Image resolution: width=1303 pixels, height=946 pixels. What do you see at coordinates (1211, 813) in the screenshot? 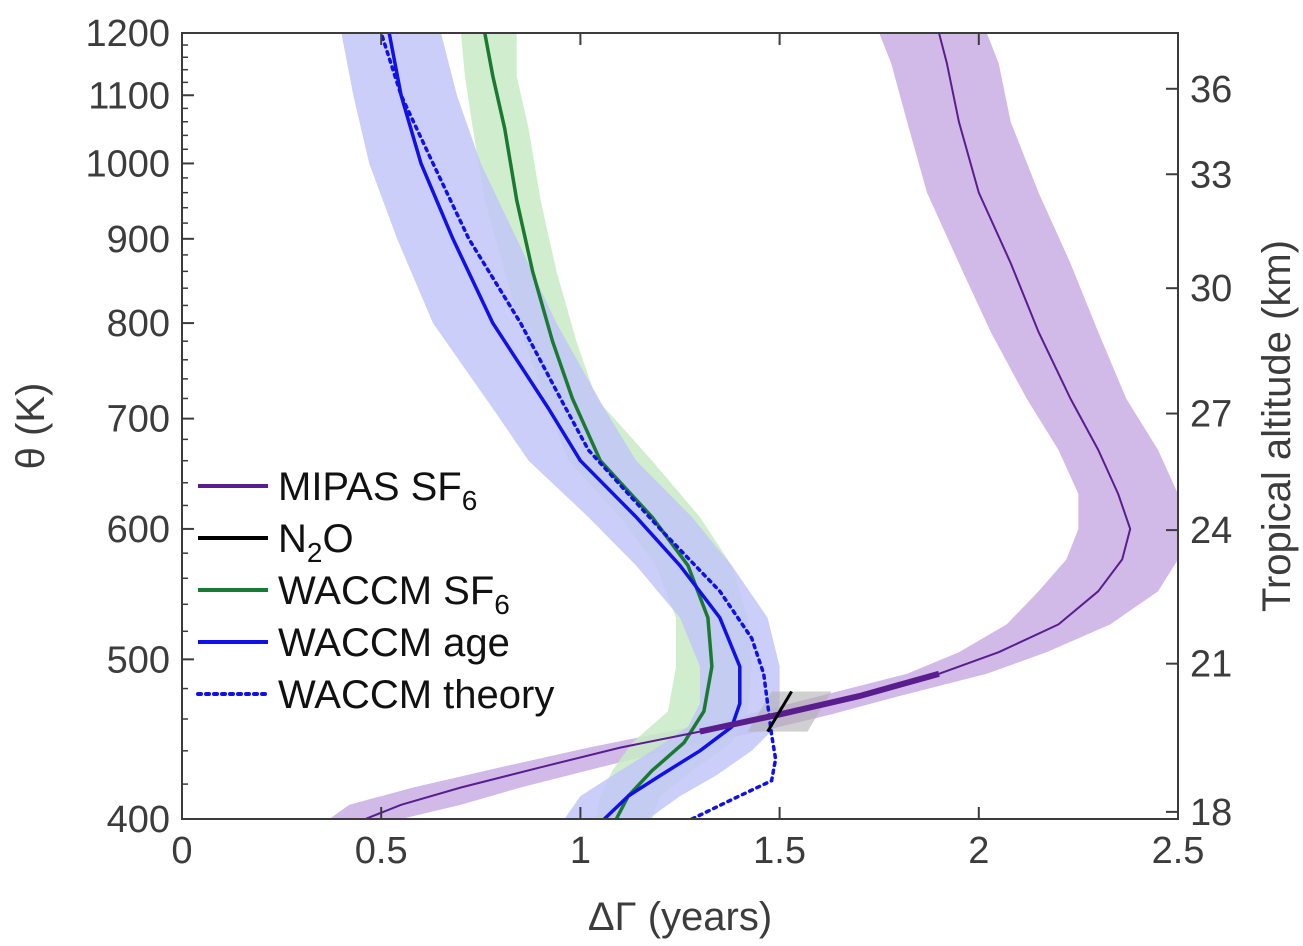
I see `y-right-tick-label: 18` at bounding box center [1211, 813].